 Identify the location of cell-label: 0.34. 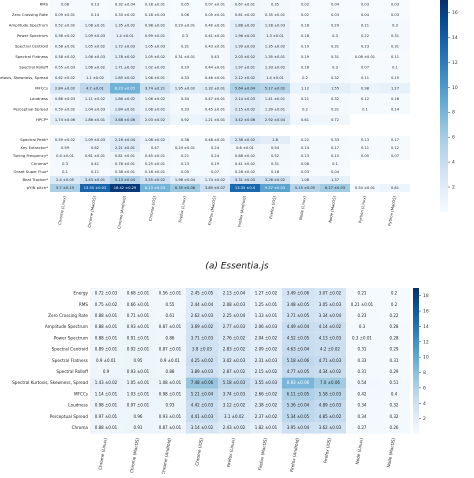
(362, 416).